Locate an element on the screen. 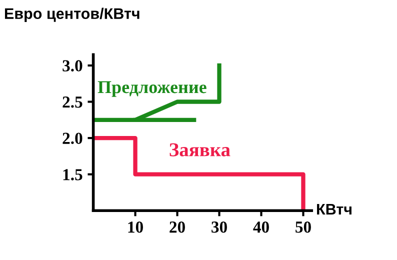 This screenshot has height=260, width=397. x-tick-label: 40 is located at coordinates (261, 227).